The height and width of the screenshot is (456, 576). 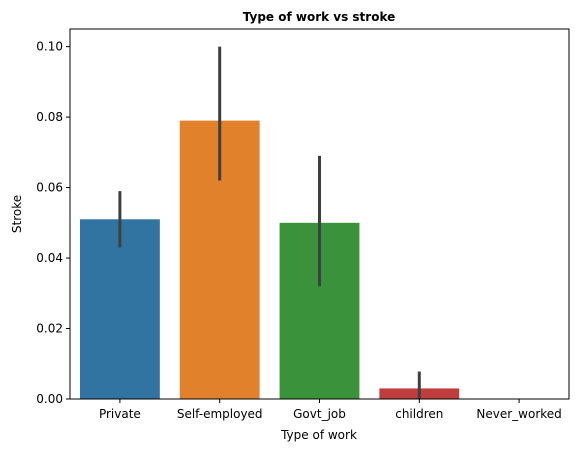 What do you see at coordinates (319, 17) in the screenshot?
I see `chart-title: Type of work vs stroke` at bounding box center [319, 17].